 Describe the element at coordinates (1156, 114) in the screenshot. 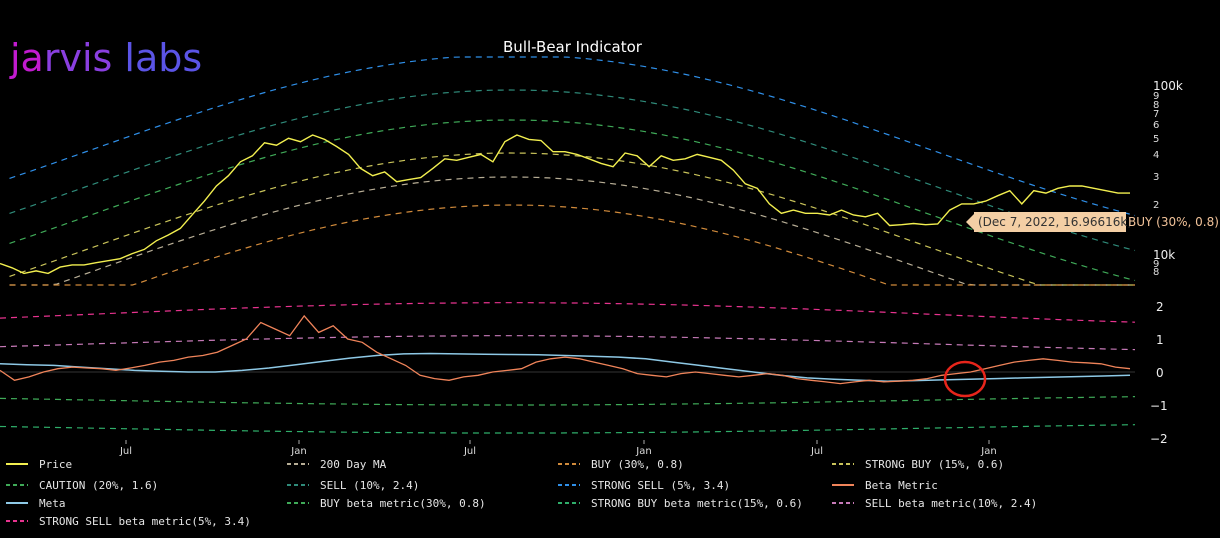

I see `upper-y-tick: 7` at that location.